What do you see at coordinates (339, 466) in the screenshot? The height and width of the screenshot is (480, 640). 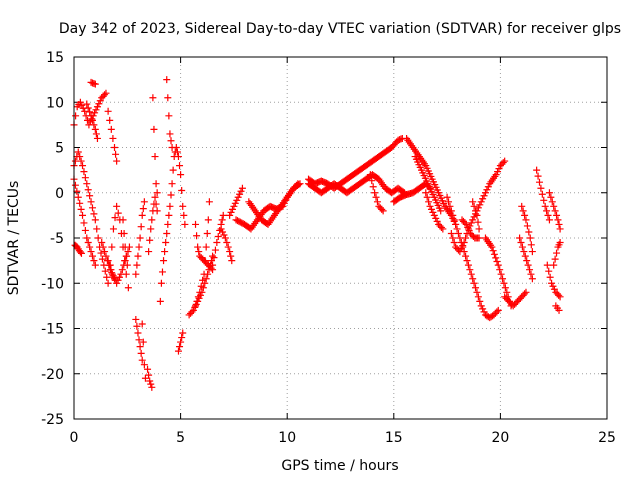 I see `x-axis-label: GPS time / hours` at bounding box center [339, 466].